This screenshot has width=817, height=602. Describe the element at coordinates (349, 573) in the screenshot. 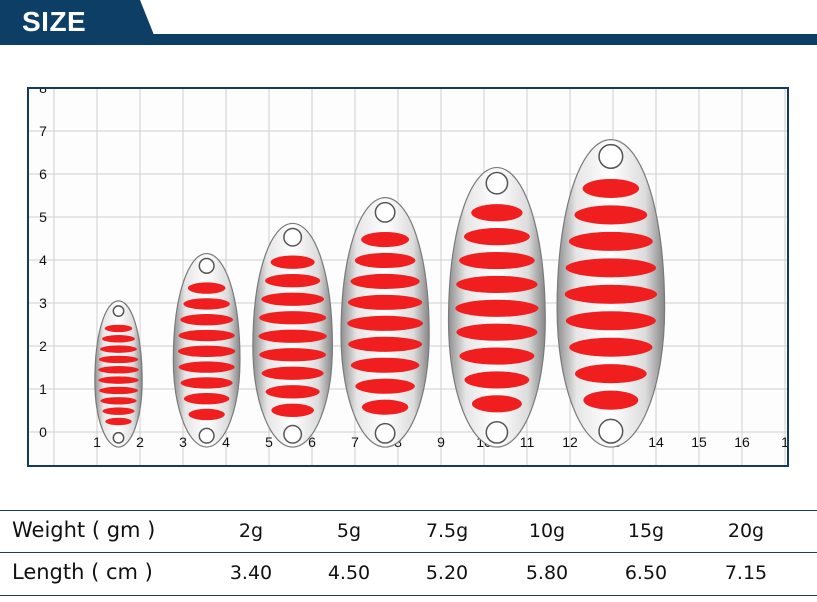

I see `length-cell: 4.50` at that location.